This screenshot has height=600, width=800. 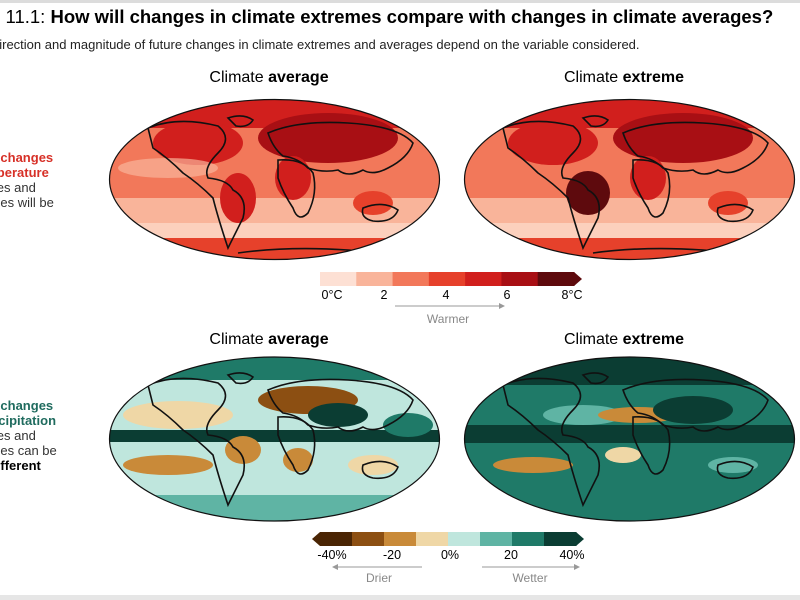 I want to click on precip-tick: -40%, so click(x=332, y=555).